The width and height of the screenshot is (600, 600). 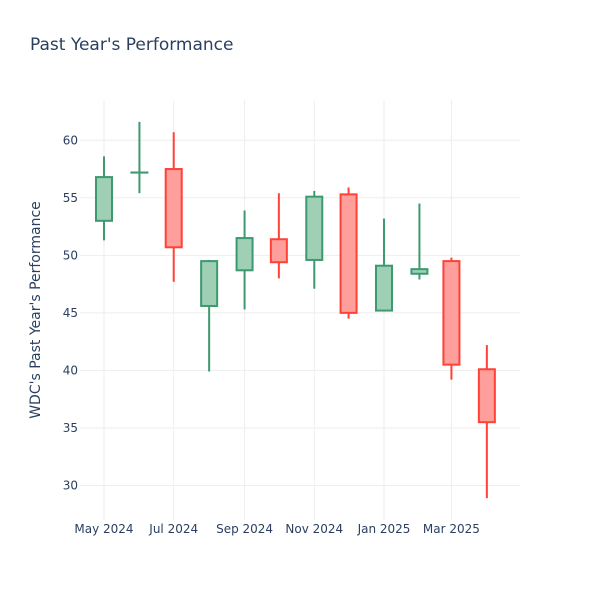 What do you see at coordinates (70, 198) in the screenshot?
I see `y-tick-label: 55` at bounding box center [70, 198].